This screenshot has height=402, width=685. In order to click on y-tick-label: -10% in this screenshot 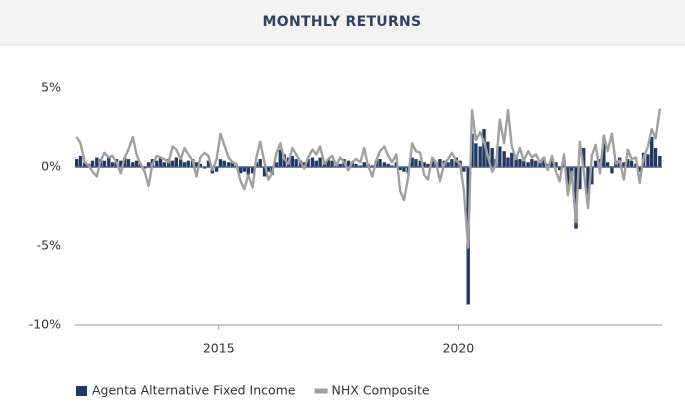, I will do `click(45, 324)`.